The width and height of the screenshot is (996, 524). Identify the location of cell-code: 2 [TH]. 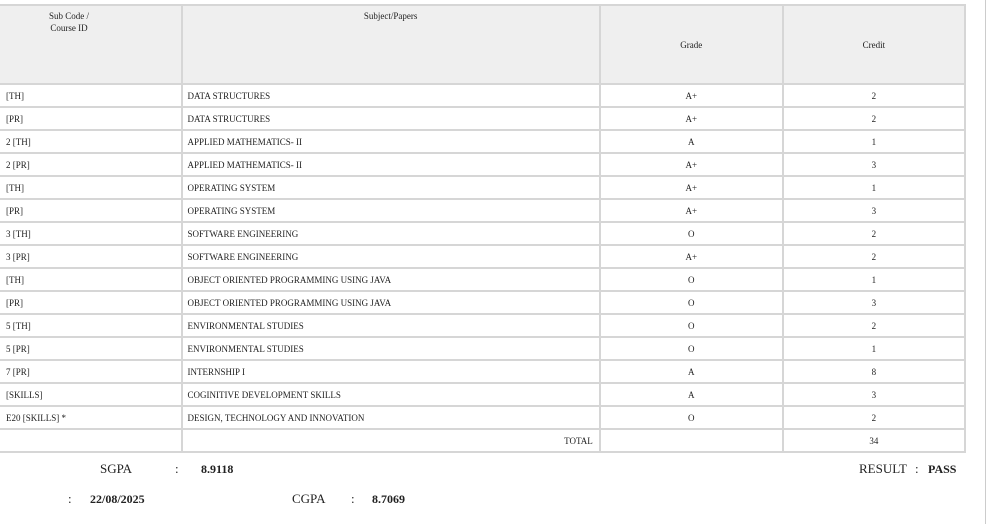
(91, 141).